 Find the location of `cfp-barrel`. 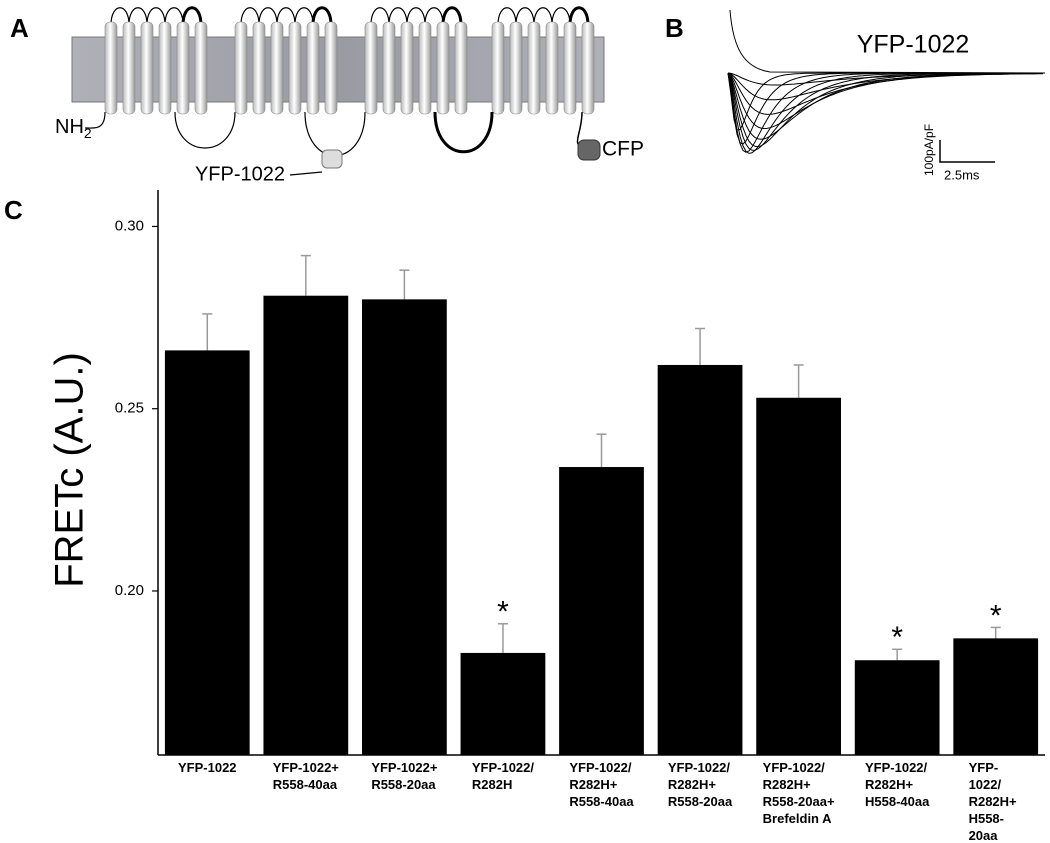

cfp-barrel is located at coordinates (589, 150).